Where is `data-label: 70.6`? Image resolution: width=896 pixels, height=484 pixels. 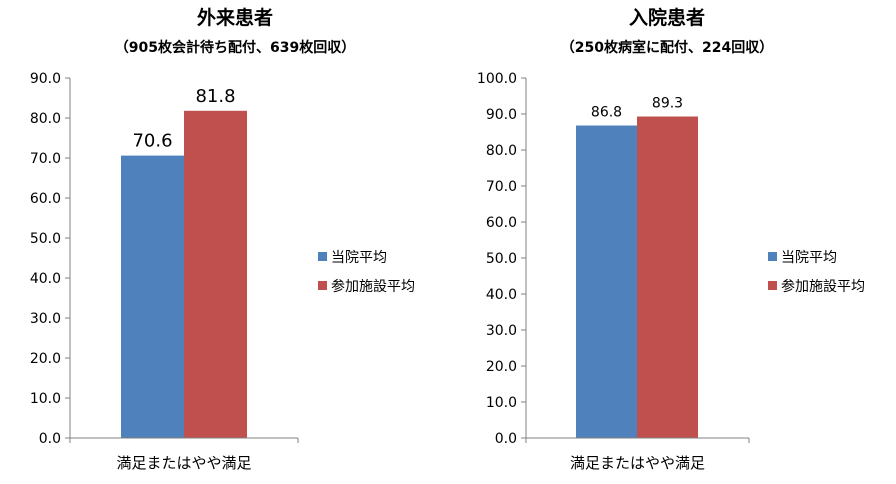
data-label: 70.6 is located at coordinates (152, 141).